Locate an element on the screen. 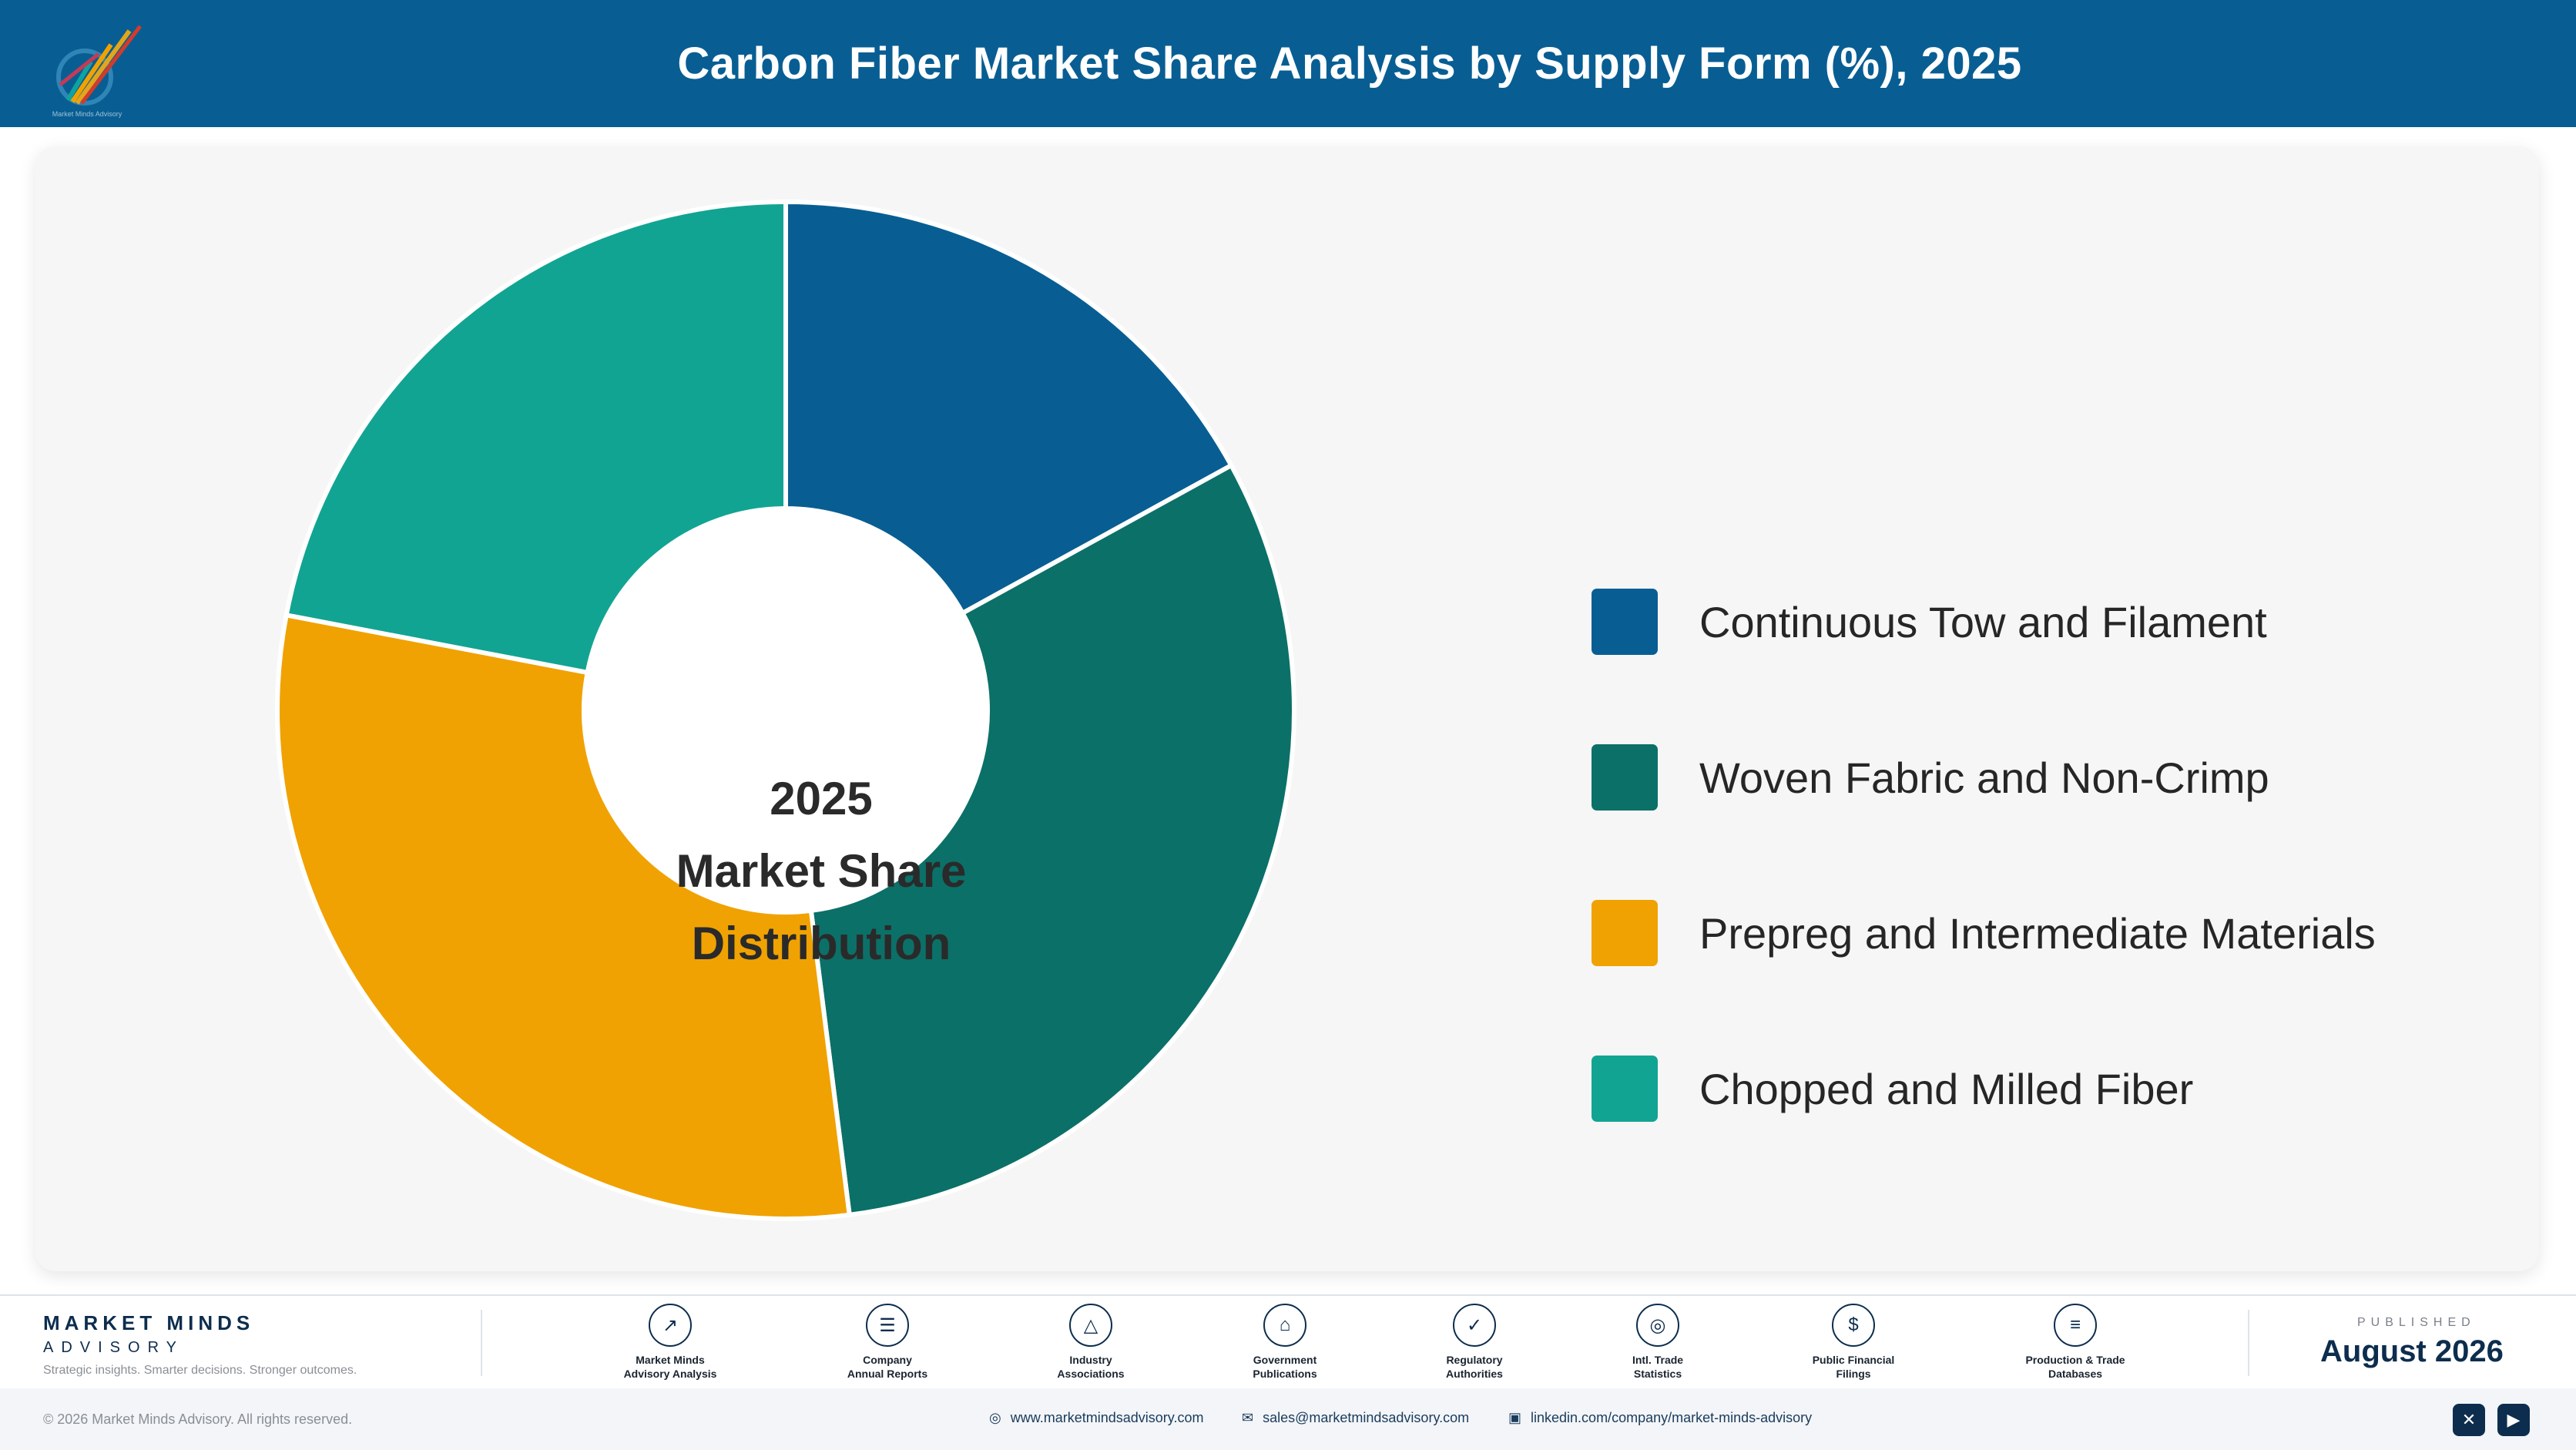 The width and height of the screenshot is (2576, 1450). source-item: ◎ Intl. Trade Statistics is located at coordinates (1658, 1342).